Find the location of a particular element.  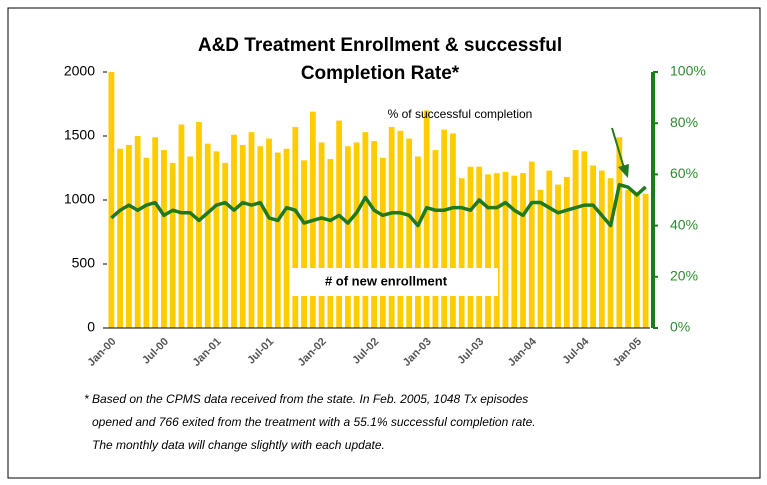

series-label: % of successful completion is located at coordinates (460, 114).